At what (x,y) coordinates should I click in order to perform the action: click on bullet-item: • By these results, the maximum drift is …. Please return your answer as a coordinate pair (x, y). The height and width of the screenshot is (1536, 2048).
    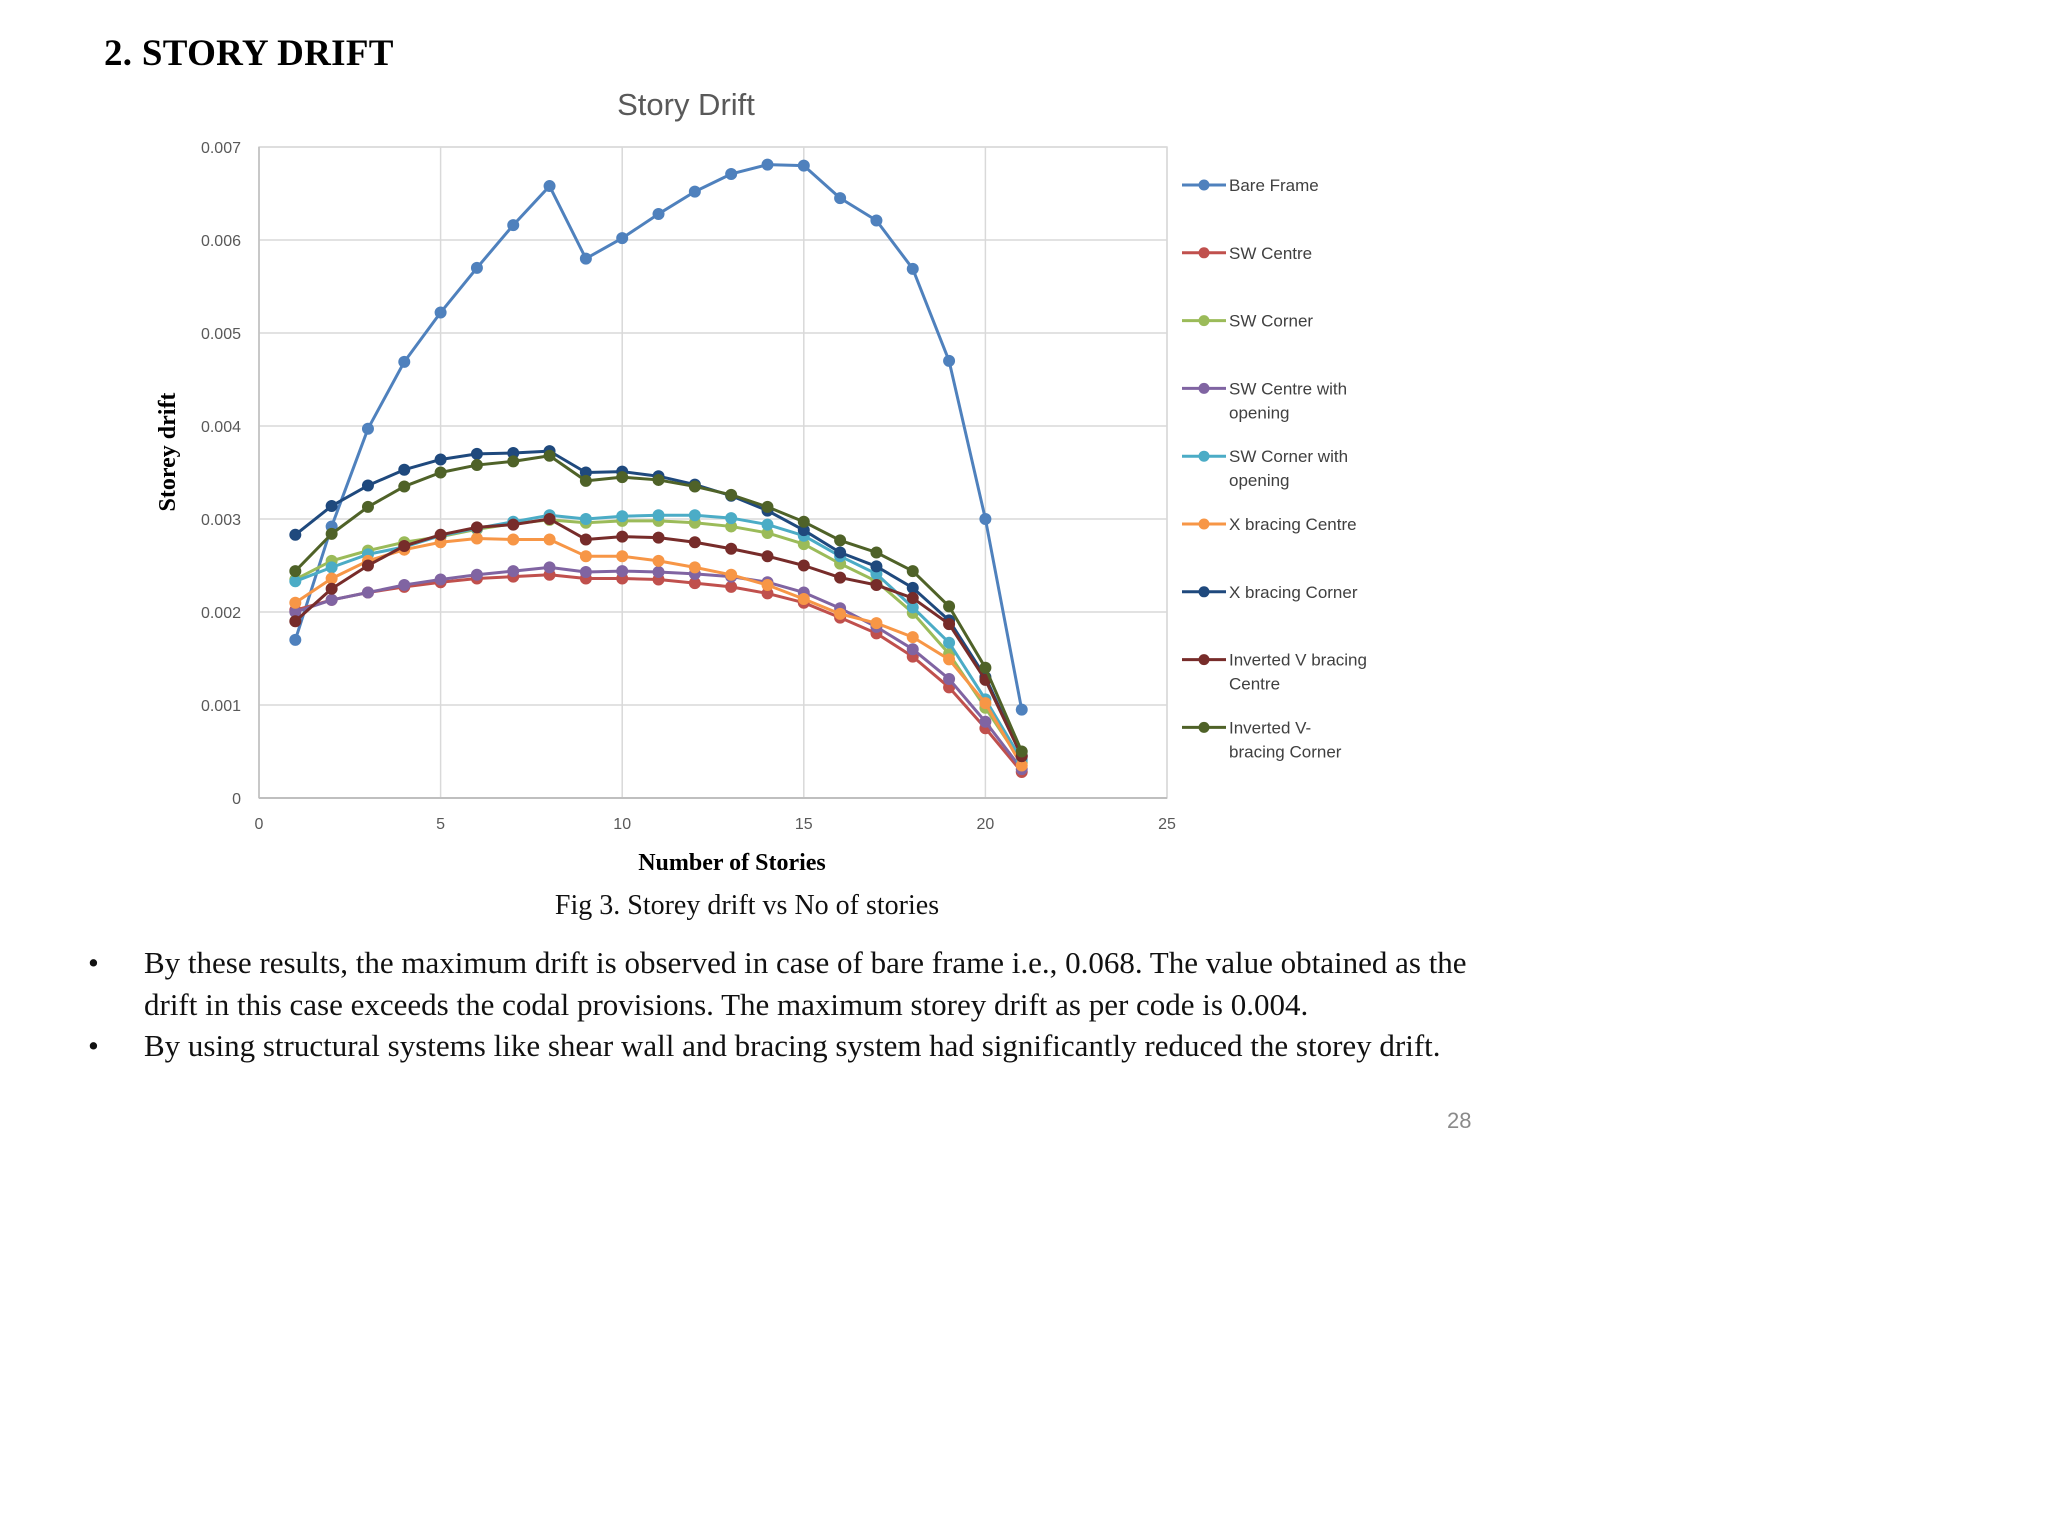
    Looking at the image, I should click on (788, 983).